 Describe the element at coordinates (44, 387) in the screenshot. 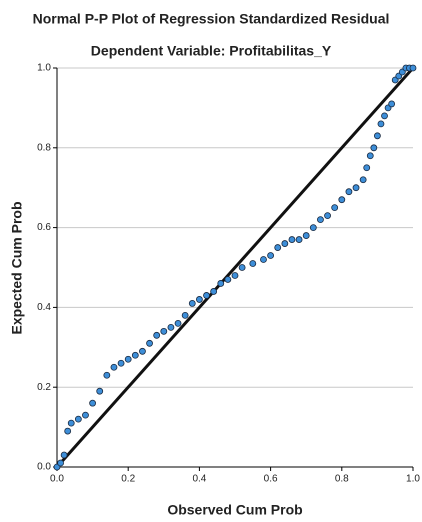

I see `y-tick-label: 0.2` at that location.